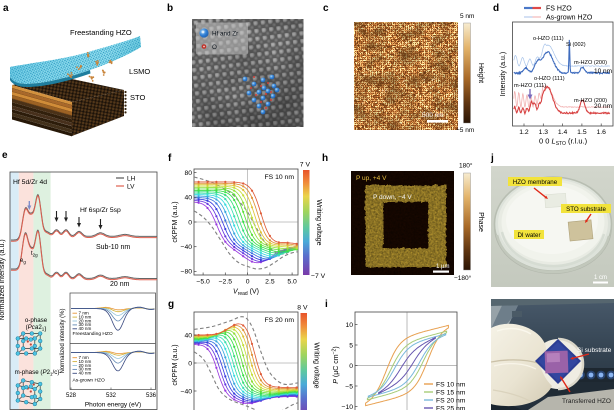 The width and height of the screenshot is (615, 410). Describe the element at coordinates (292, 282) in the screenshot. I see `svg-text: 5.0` at that location.